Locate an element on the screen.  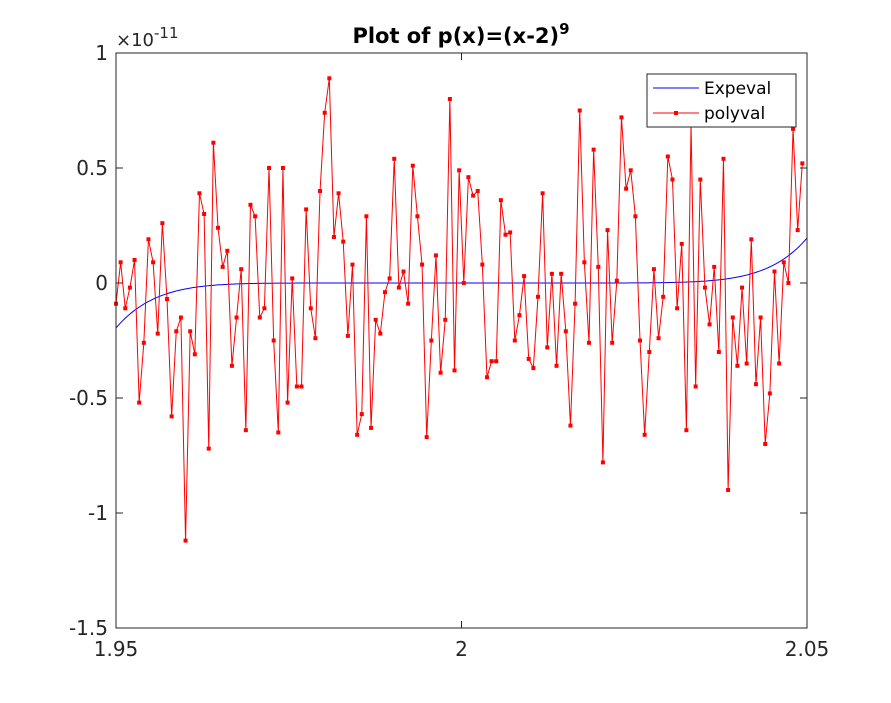
legend-label-expeval: Expeval is located at coordinates (737, 89).